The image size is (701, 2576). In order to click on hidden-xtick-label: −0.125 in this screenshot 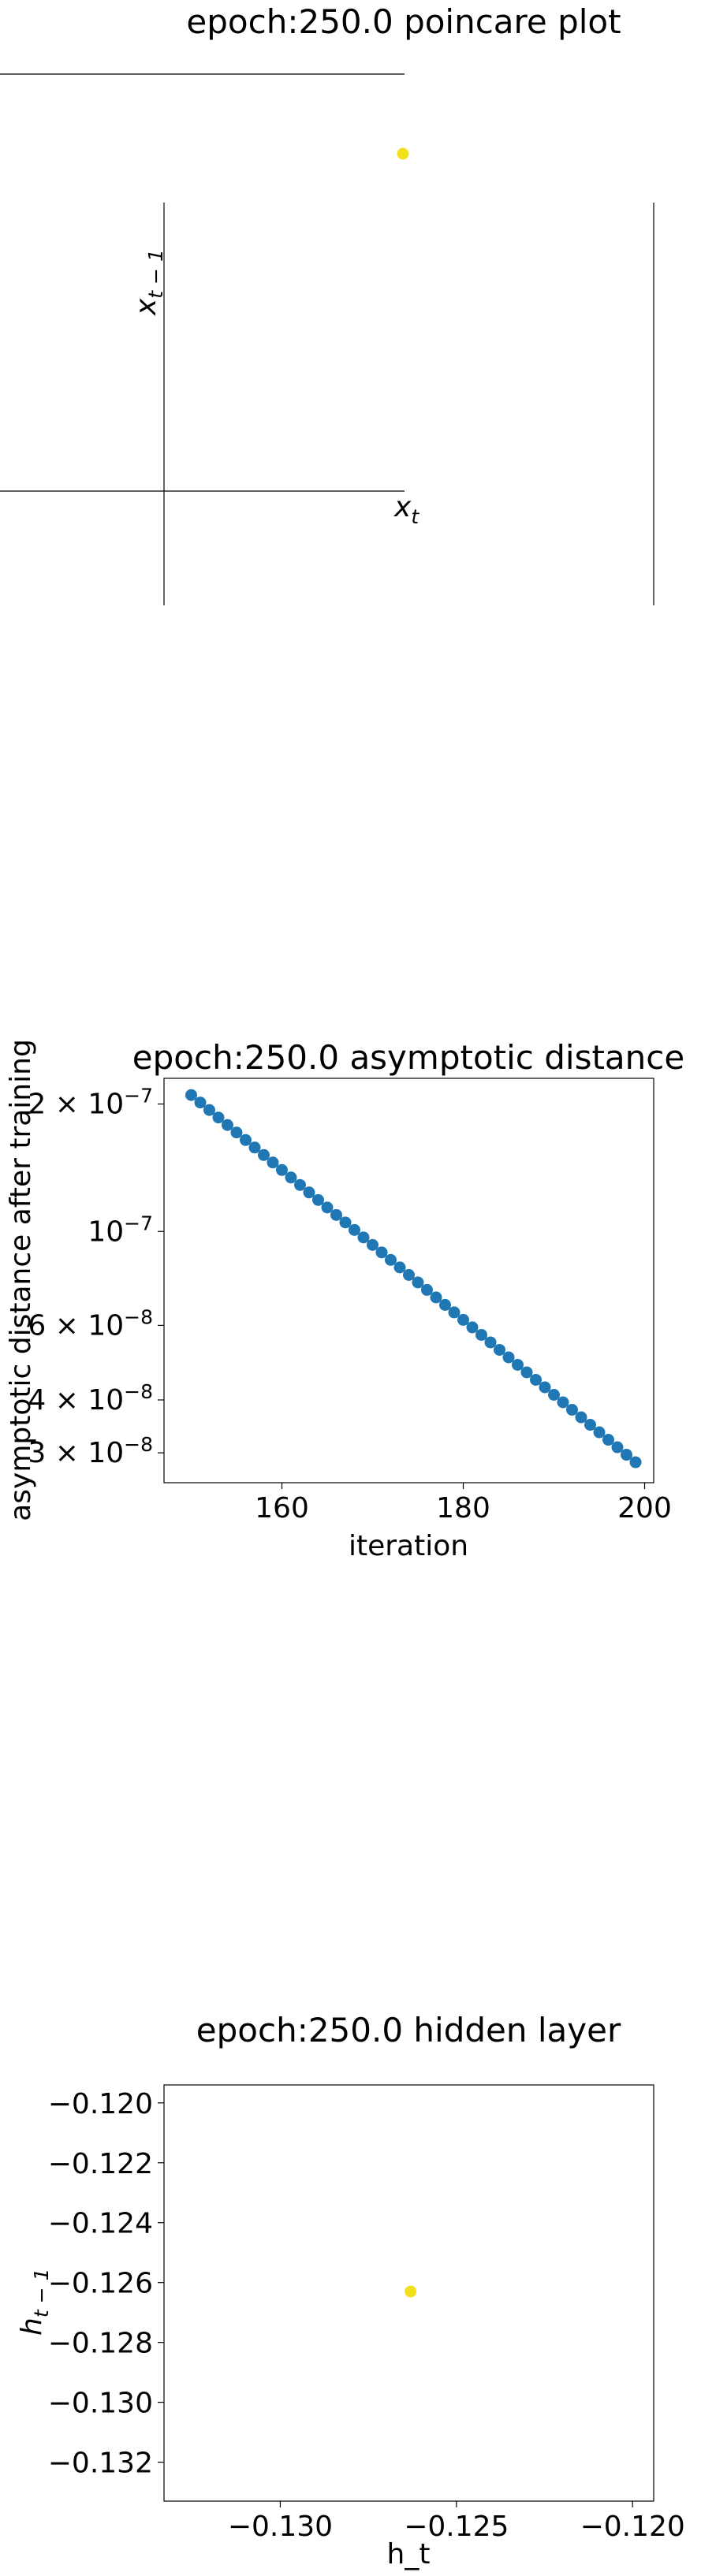, I will do `click(456, 2527)`.